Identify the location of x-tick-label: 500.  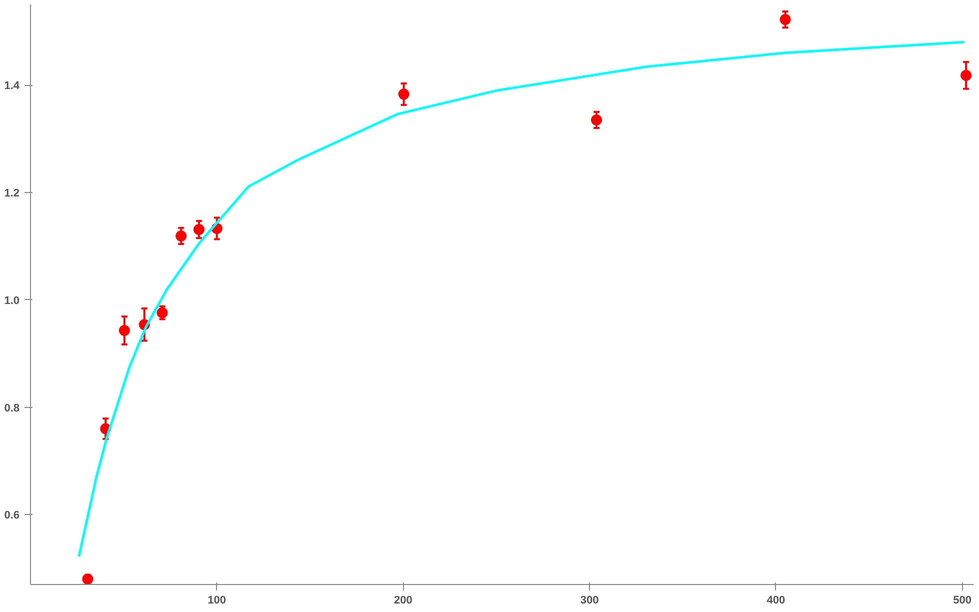
(962, 600).